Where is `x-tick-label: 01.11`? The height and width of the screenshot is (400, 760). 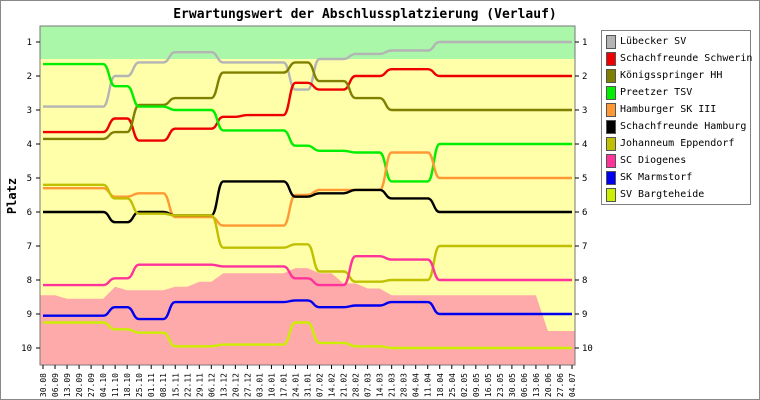 x-tick-label: 01.11 is located at coordinates (151, 385).